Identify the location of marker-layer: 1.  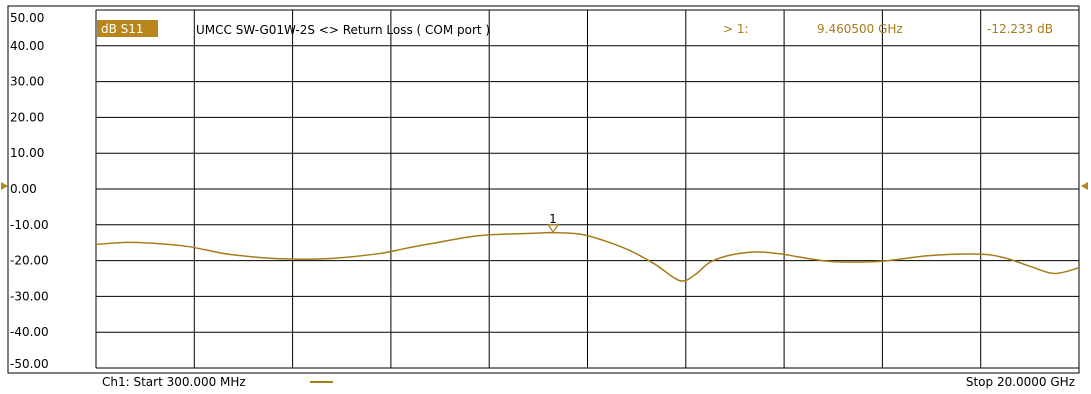
(553, 222).